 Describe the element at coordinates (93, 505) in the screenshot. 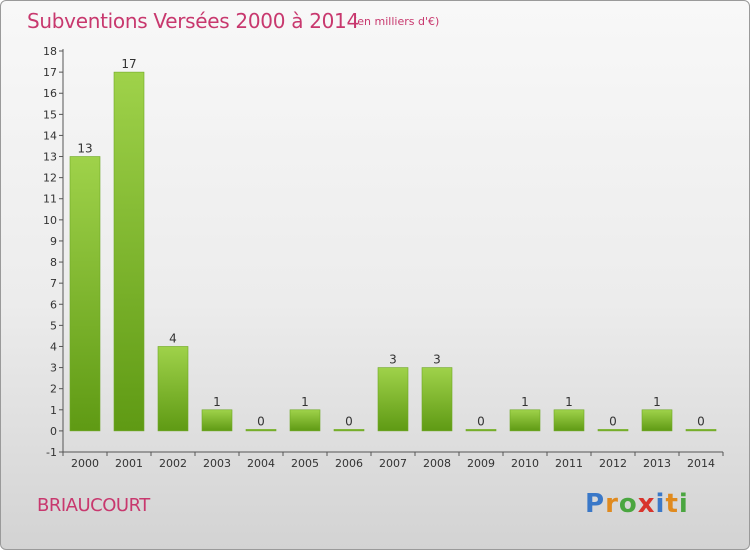

I see `place-name: BRIAUCOURT` at that location.